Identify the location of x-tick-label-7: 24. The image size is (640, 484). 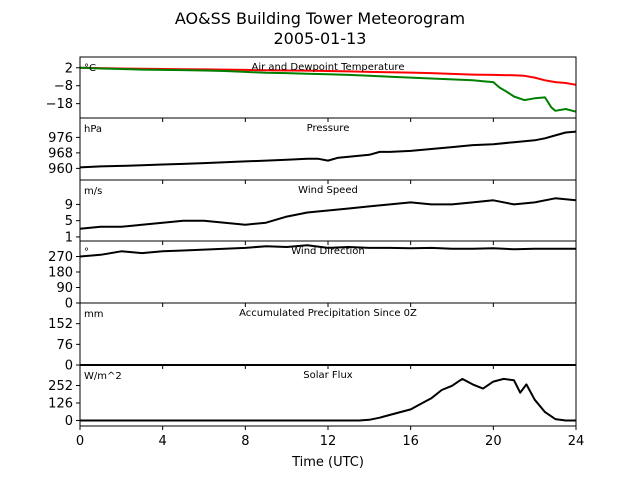
(576, 441).